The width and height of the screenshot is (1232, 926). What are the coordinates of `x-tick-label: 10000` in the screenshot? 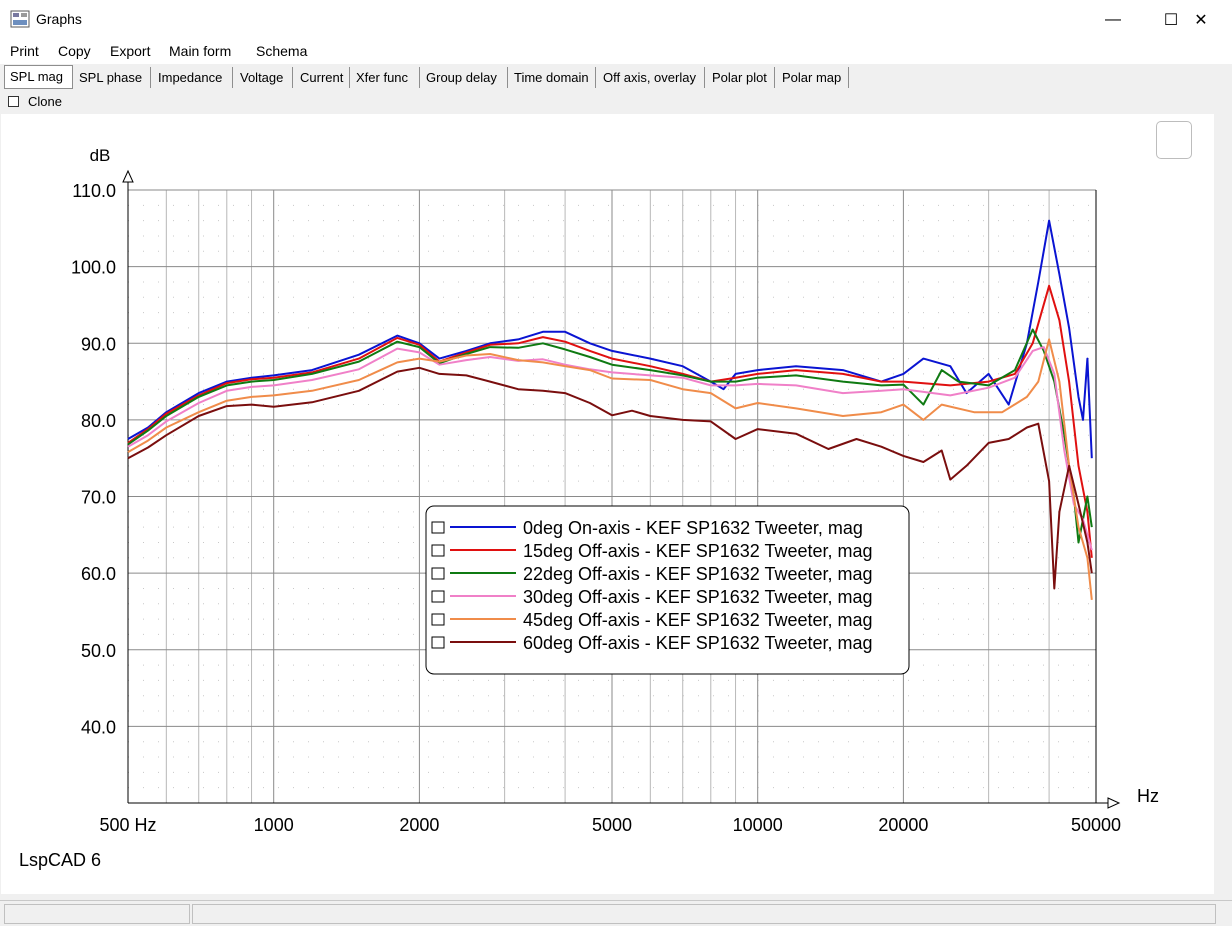 It's located at (758, 825).